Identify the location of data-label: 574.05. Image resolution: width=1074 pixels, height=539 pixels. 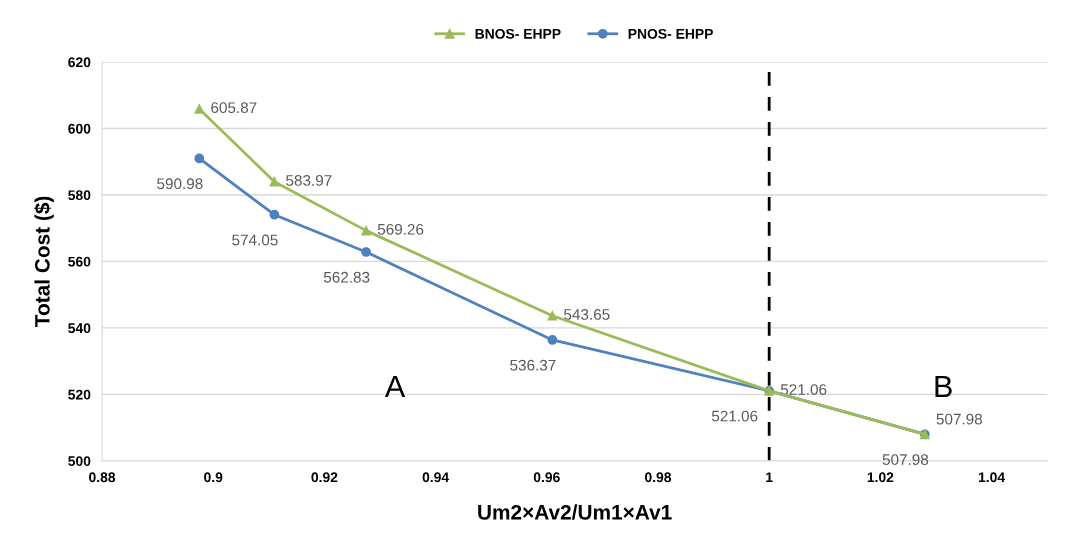
(255, 240).